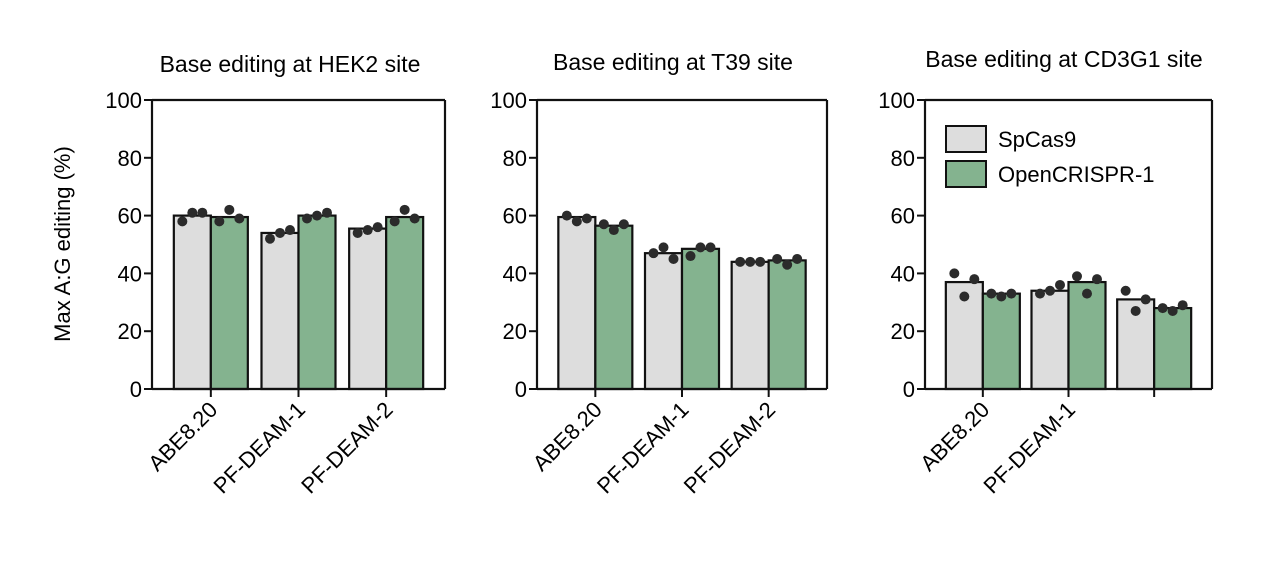 This screenshot has height=568, width=1280. I want to click on legend-swatch-opencrispr, so click(966, 174).